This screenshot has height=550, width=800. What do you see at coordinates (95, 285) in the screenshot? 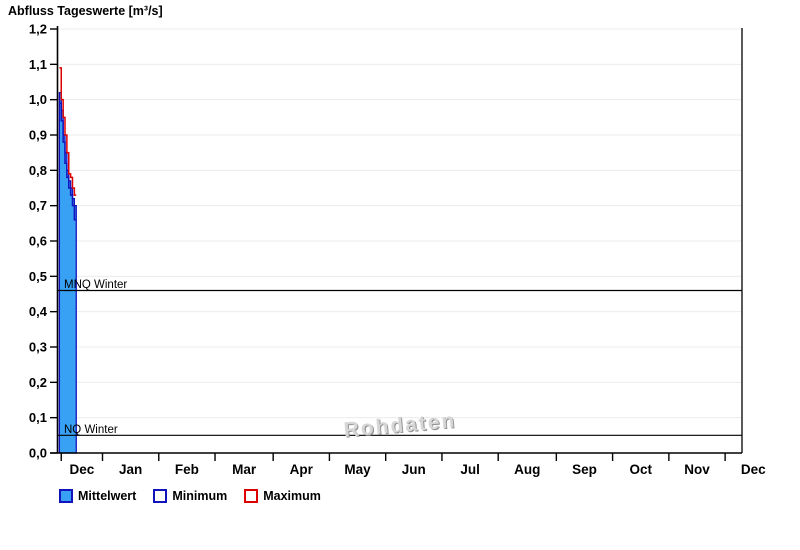
I see `threshold-label: MNQ Winter` at bounding box center [95, 285].